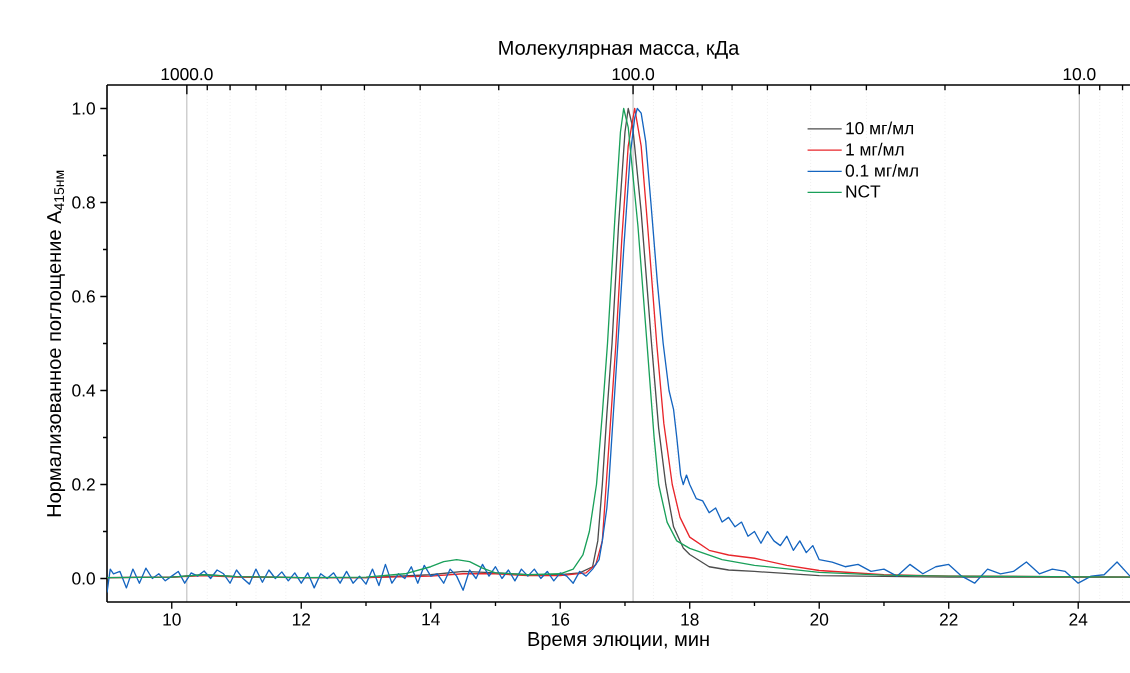  Describe the element at coordinates (618, 641) in the screenshot. I see `x-axis-title: Время элюции, мин` at that location.